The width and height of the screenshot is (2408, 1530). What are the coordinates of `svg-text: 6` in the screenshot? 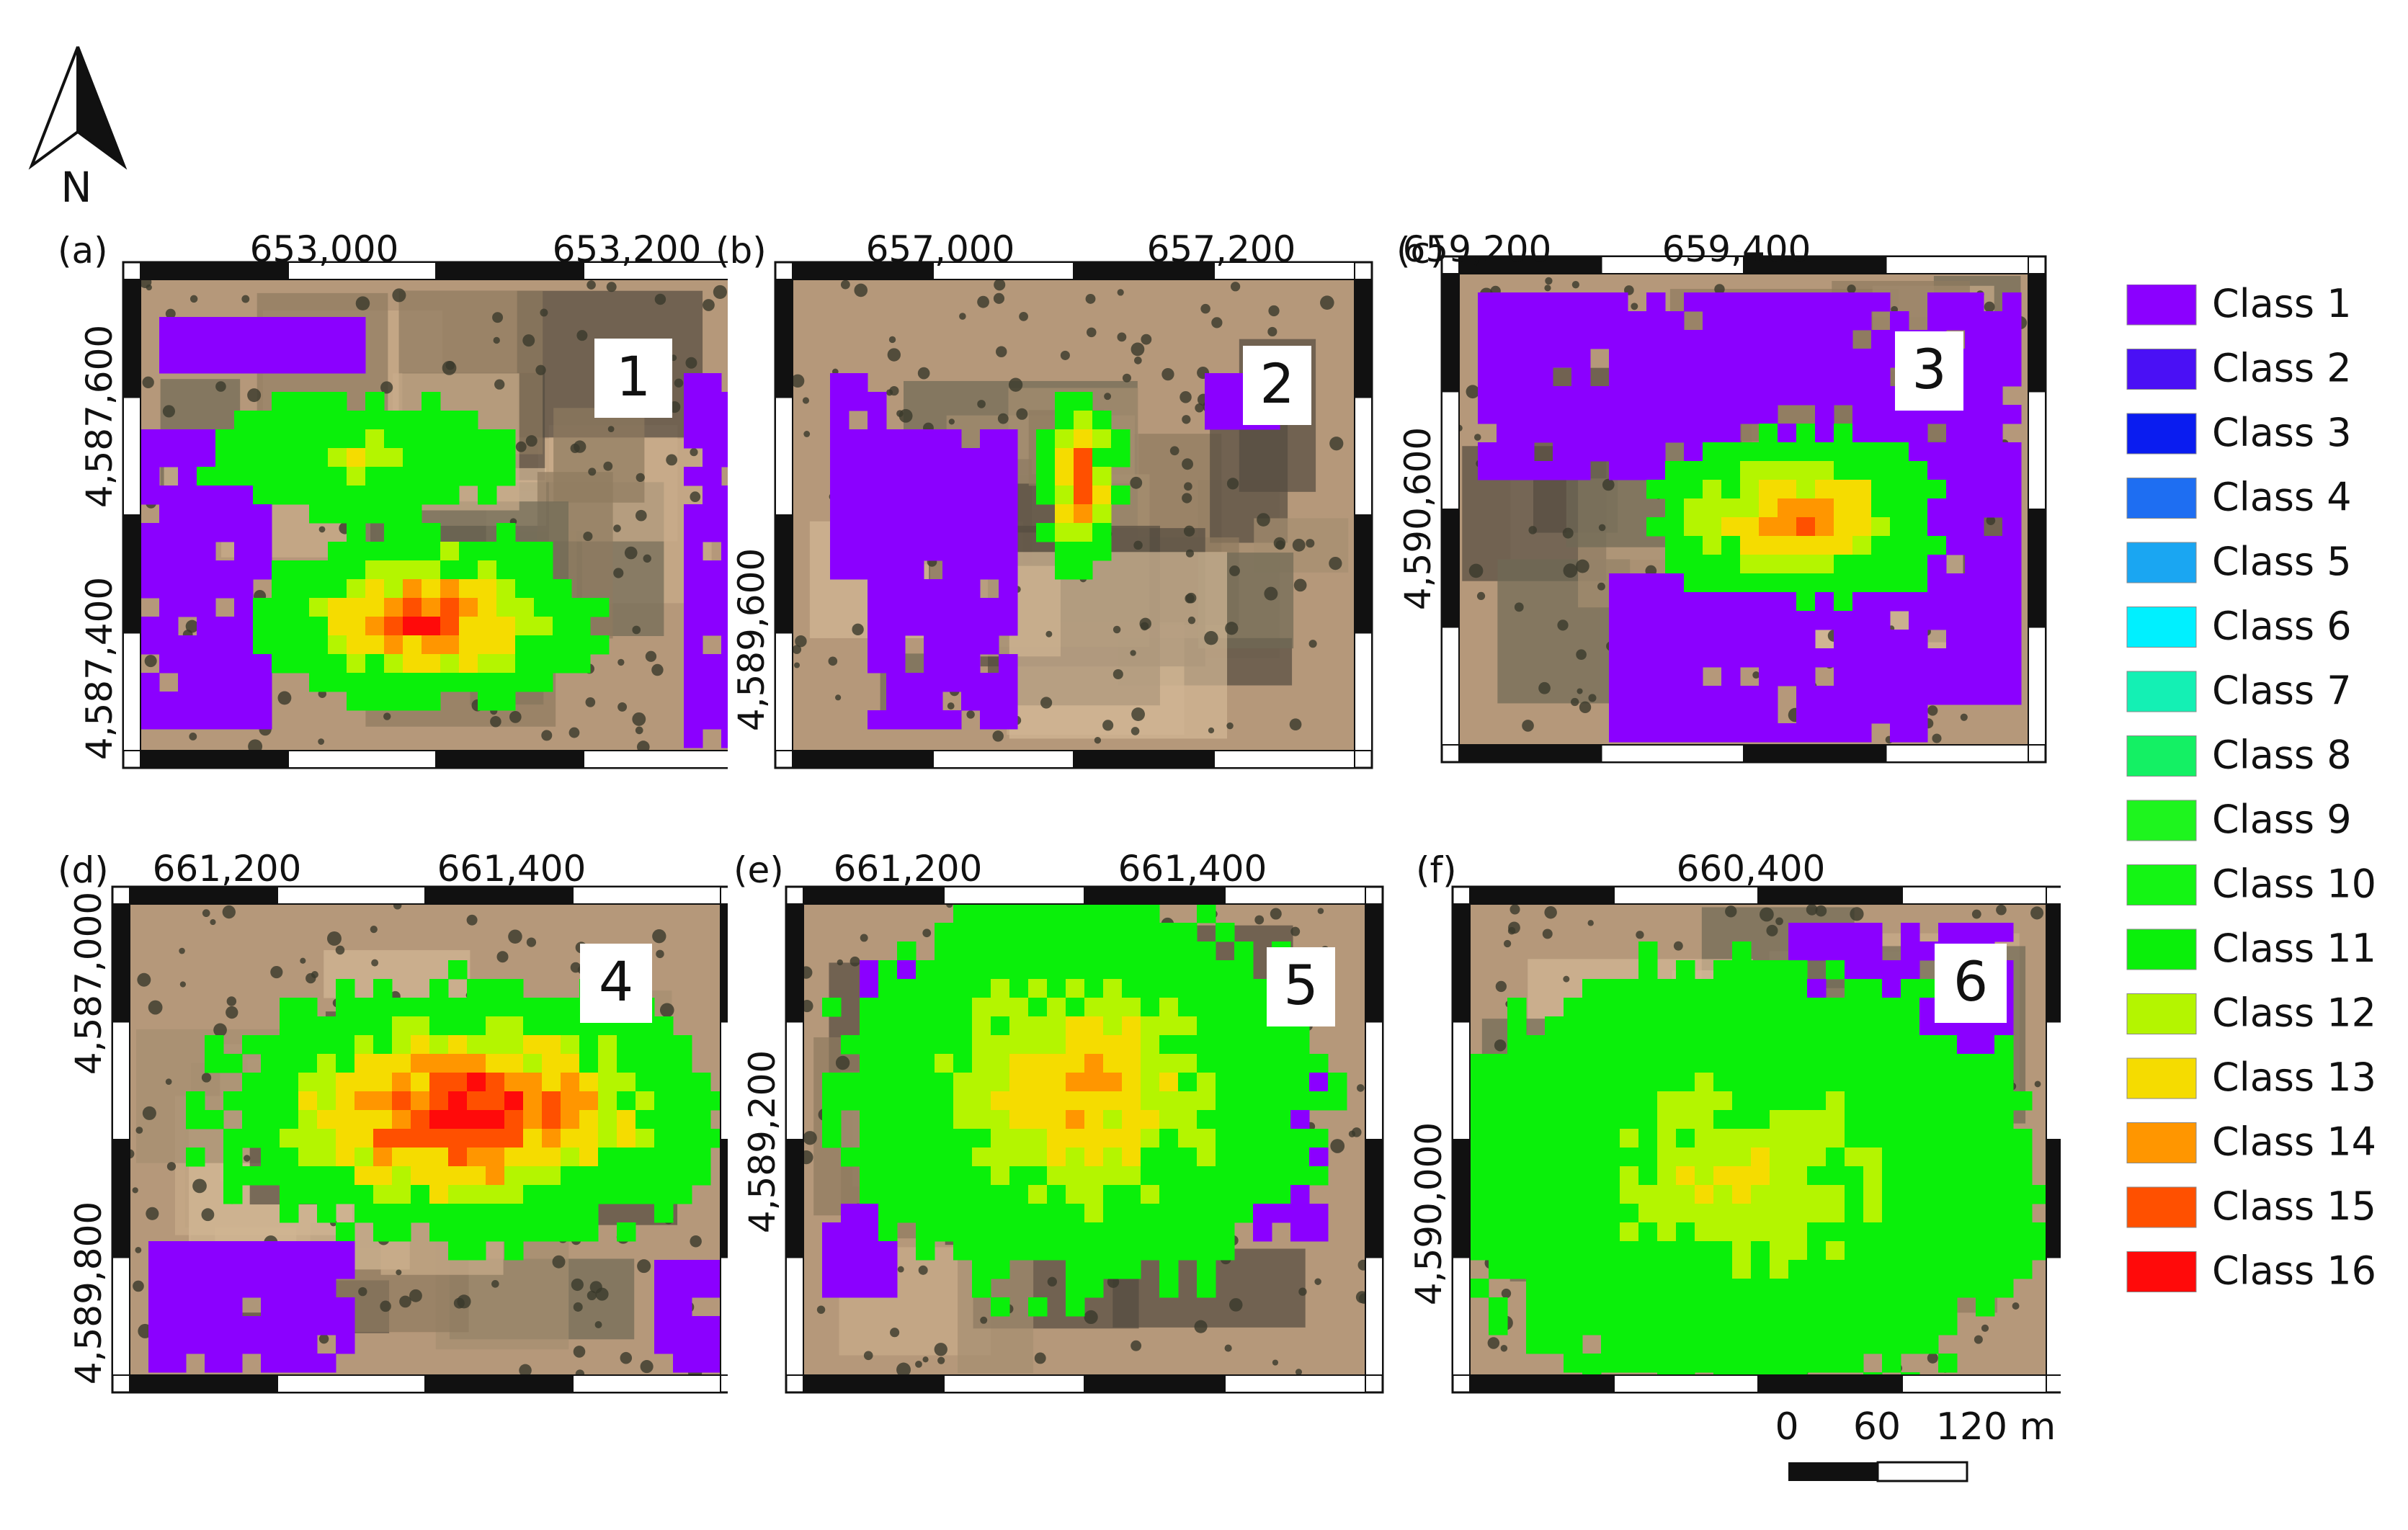 It's located at (1970, 981).